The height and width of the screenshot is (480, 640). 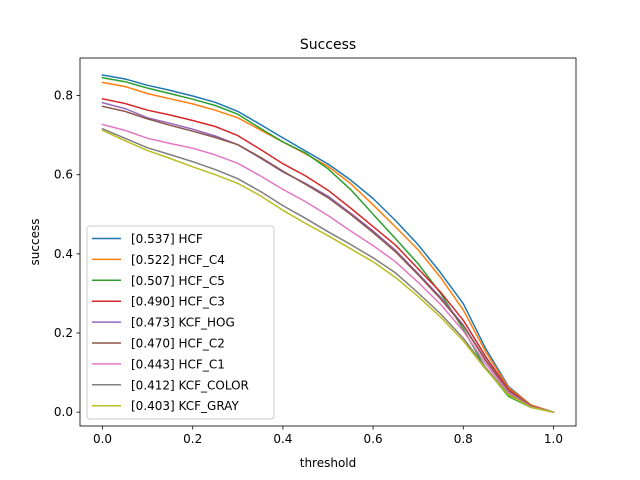 I want to click on y-tick-label: 0.2, so click(x=63, y=333).